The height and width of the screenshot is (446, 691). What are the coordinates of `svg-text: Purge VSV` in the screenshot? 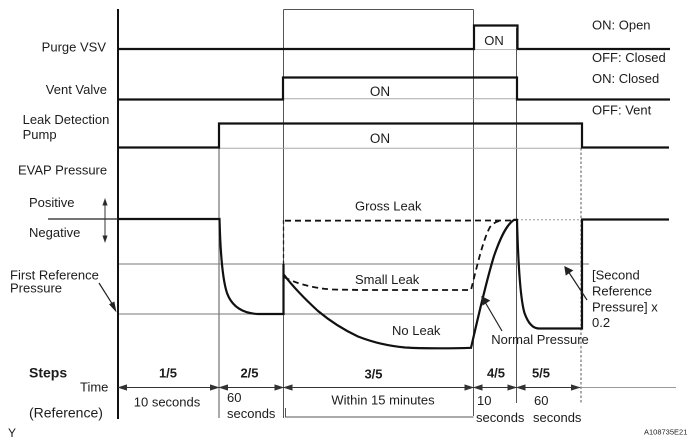 It's located at (74, 47).